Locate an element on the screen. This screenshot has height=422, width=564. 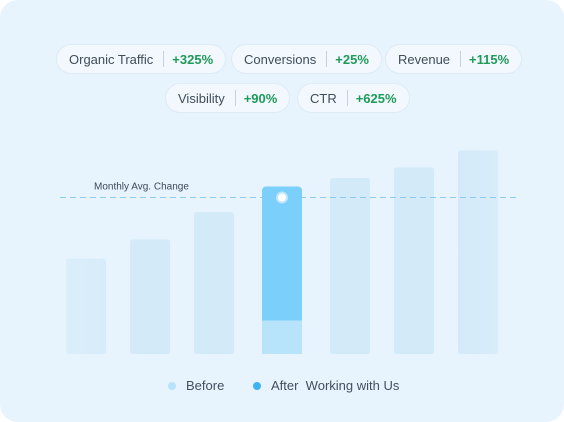
metric-label: Conversions is located at coordinates (280, 59).